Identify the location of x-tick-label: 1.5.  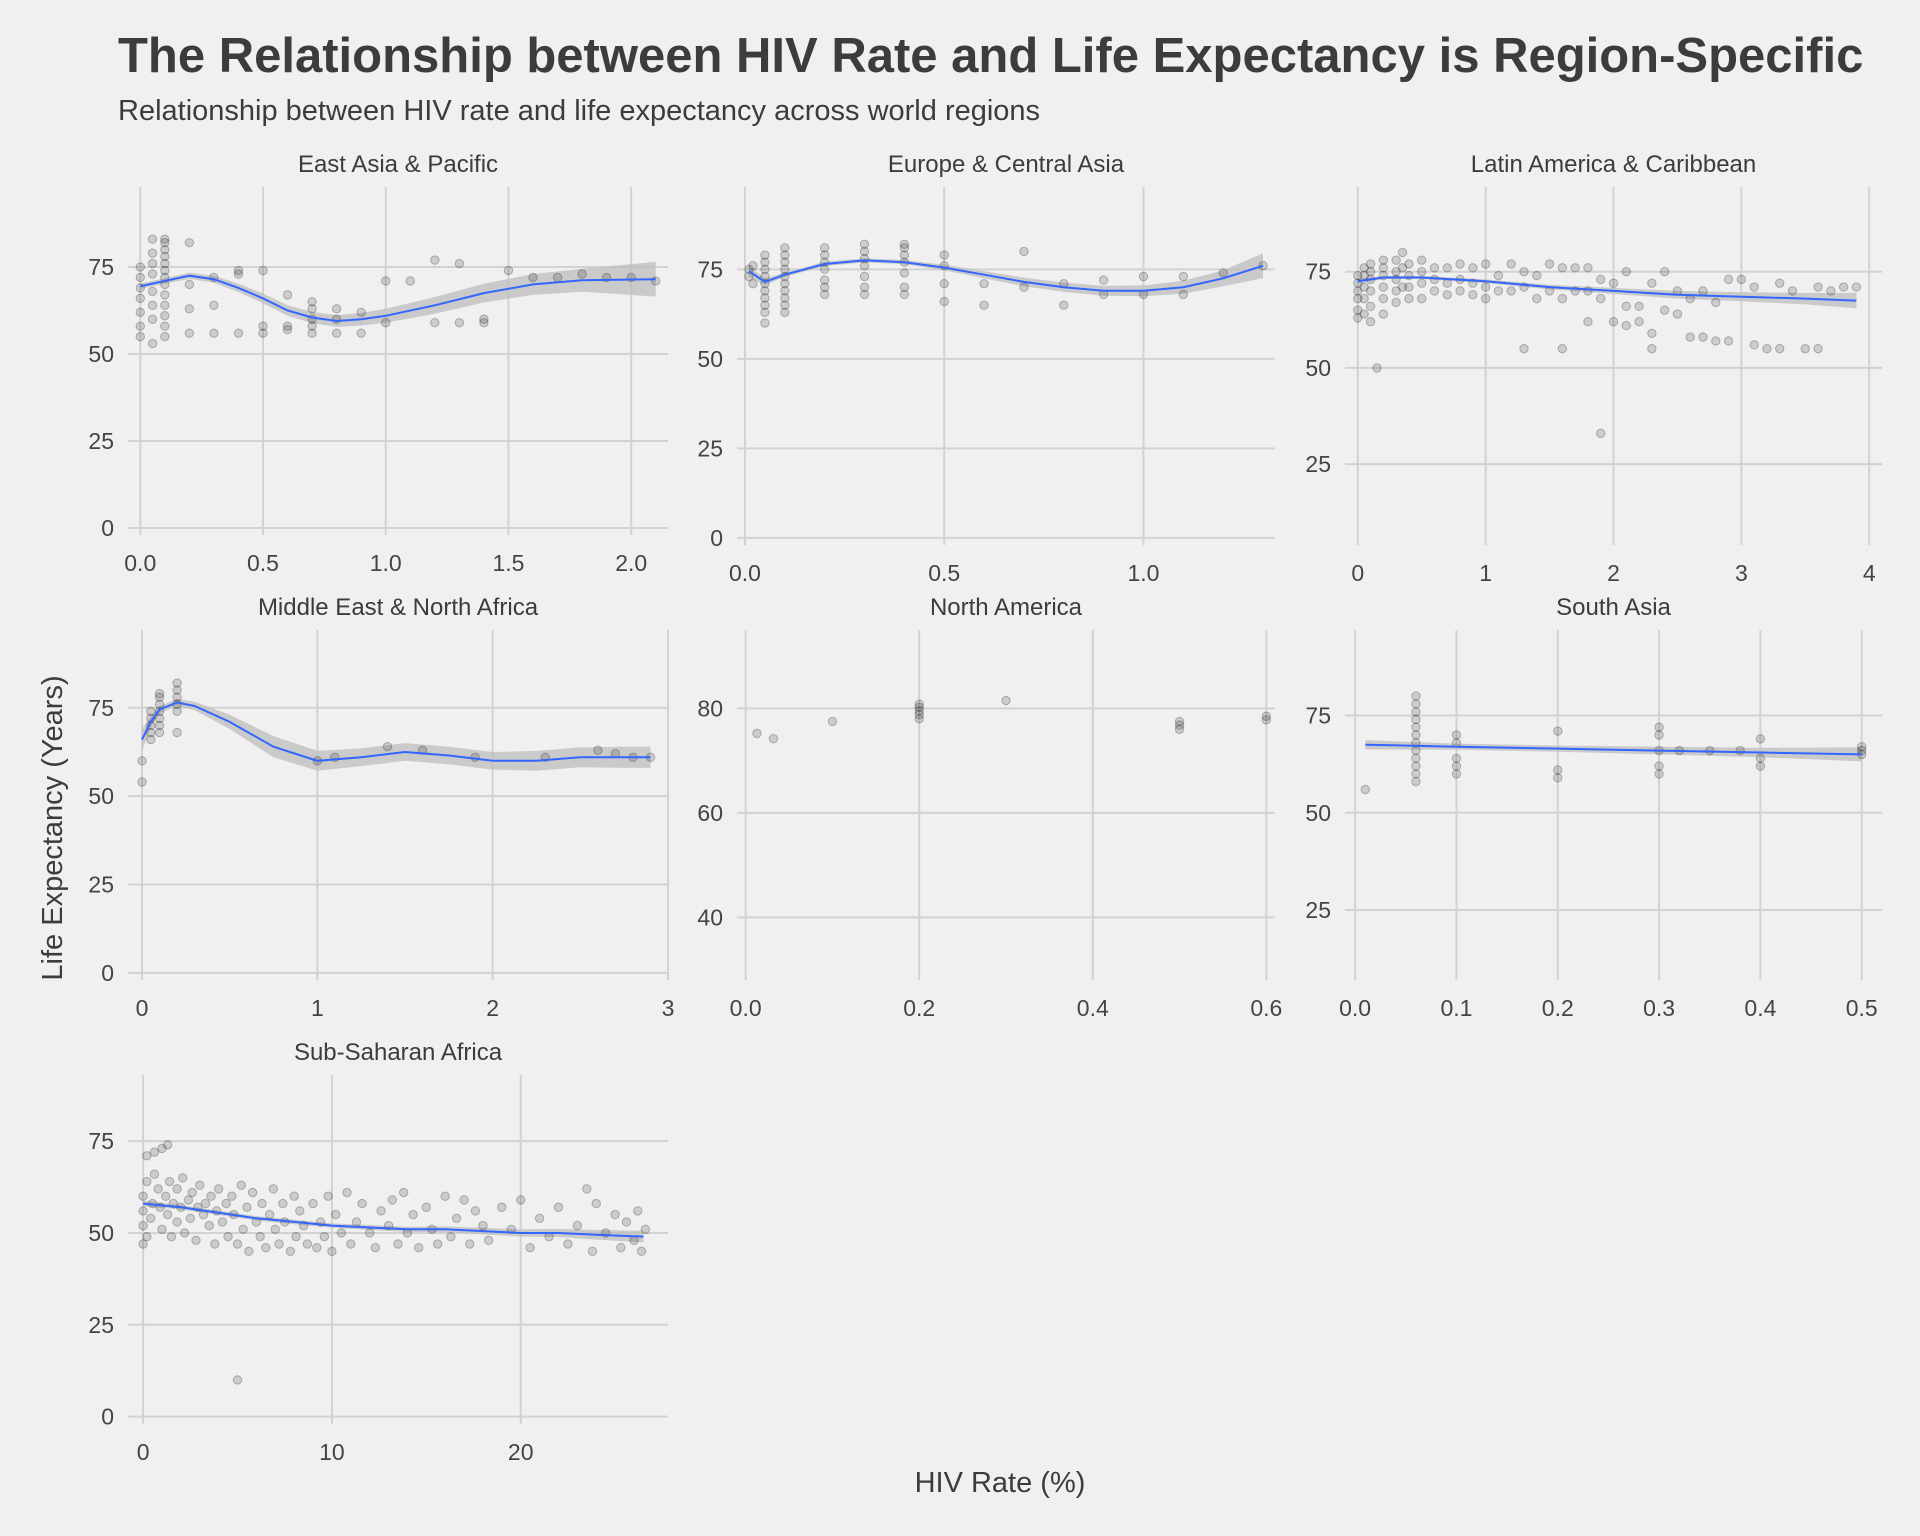
(508, 563).